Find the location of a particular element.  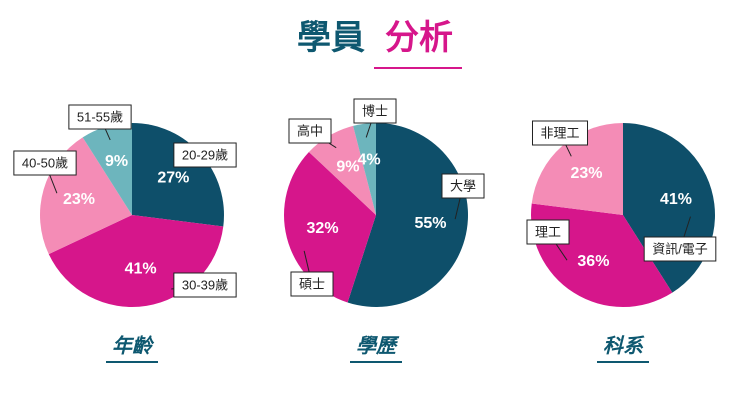

chart-title: 科系 is located at coordinates (624, 345).